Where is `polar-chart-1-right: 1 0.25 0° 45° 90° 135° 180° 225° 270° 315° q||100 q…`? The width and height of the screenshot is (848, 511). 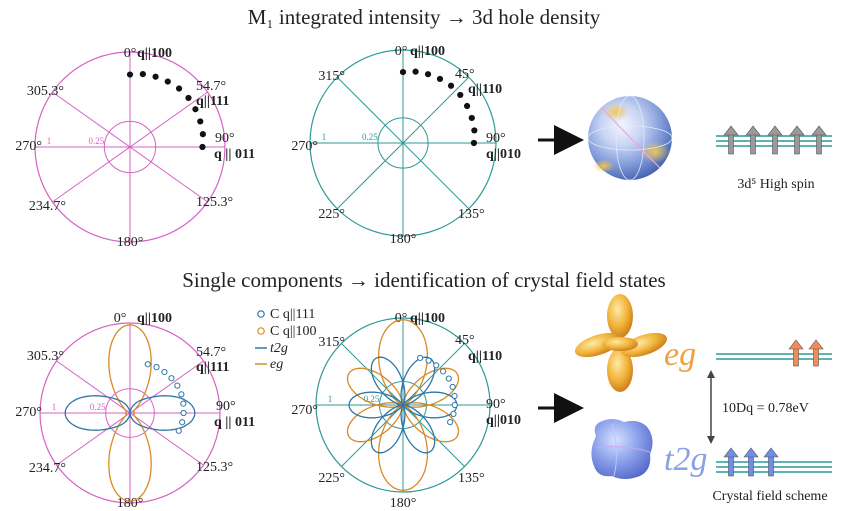 polar-chart-1-right: 1 0.25 0° 45° 90° 135° 180° 225° 270° 315° q||100 q… is located at coordinates (406, 145).